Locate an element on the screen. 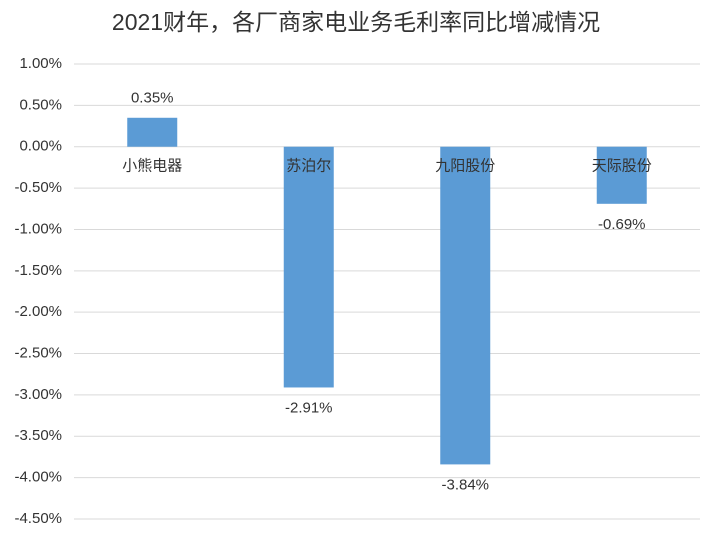 This screenshot has width=716, height=536. y-tick-label: -1.00% is located at coordinates (38, 228).